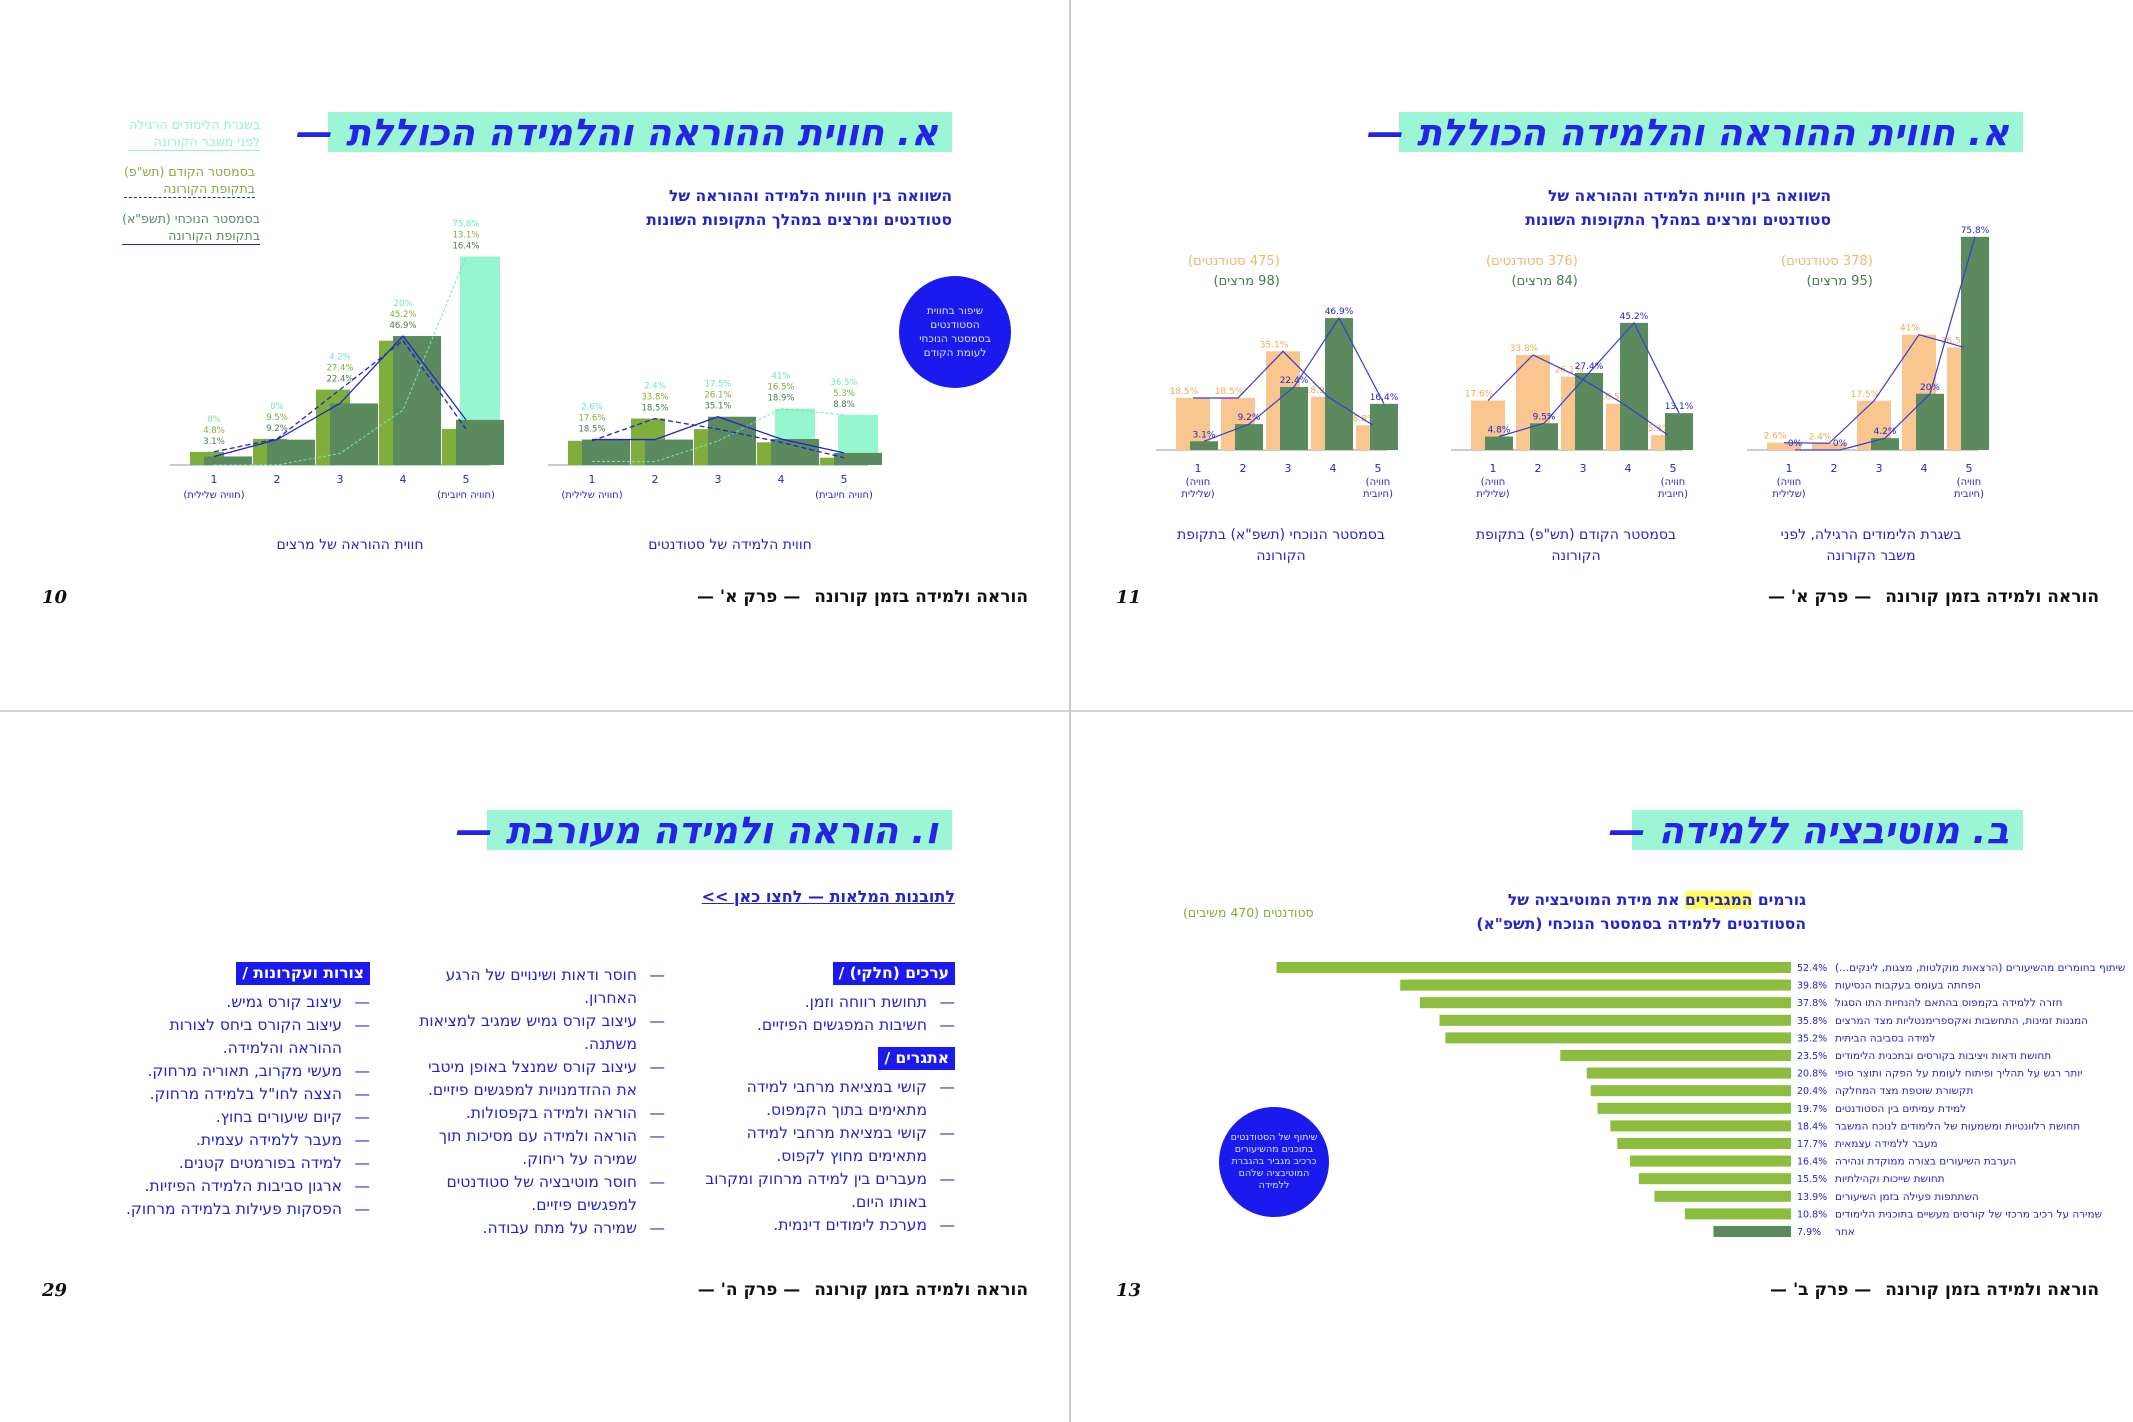  What do you see at coordinates (921, 597) in the screenshot?
I see `footer-book-title: הוראה ולמידה בזמן קורונה` at bounding box center [921, 597].